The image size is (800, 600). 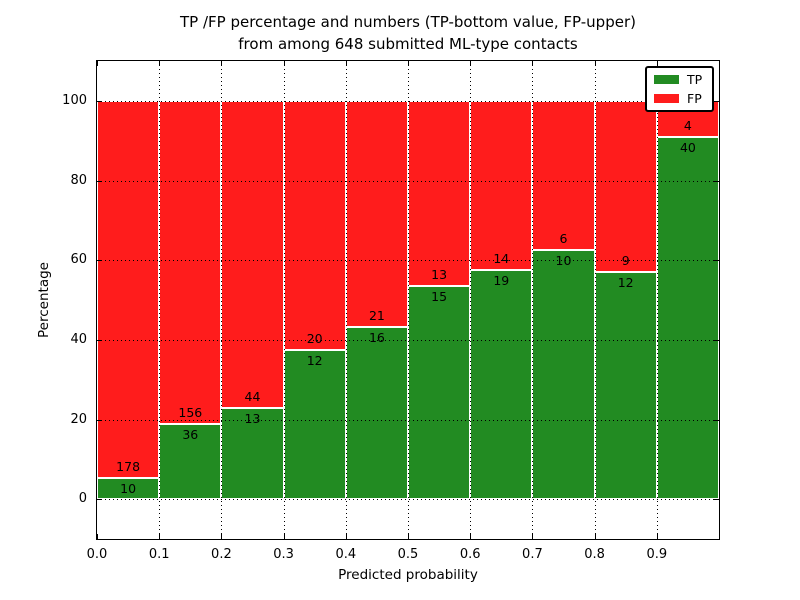 I want to click on x-tick-label: 0.7, so click(x=532, y=554).